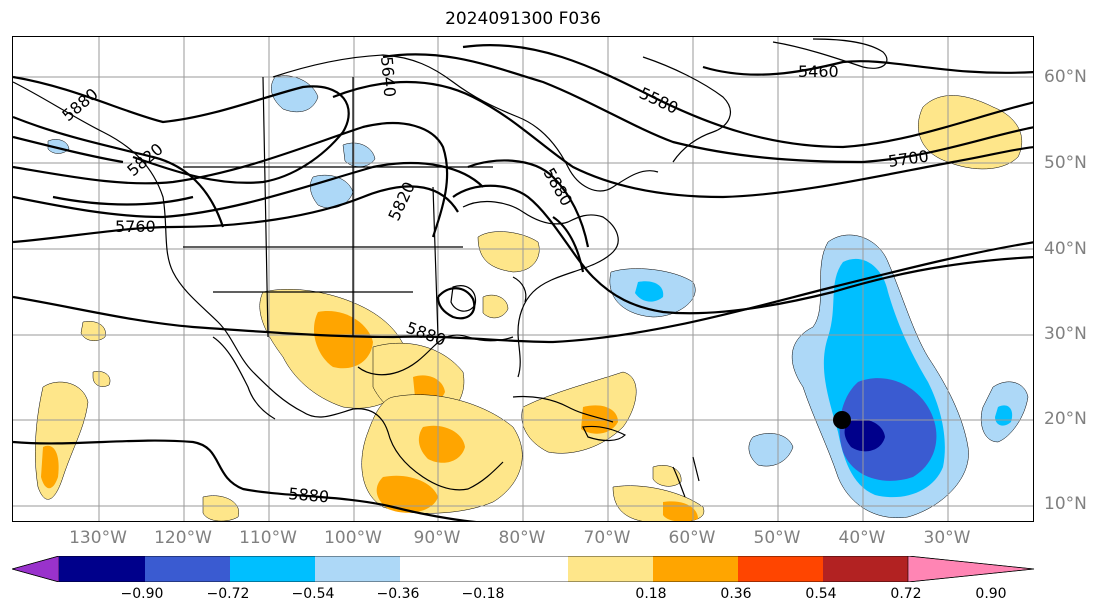  What do you see at coordinates (1065, 504) in the screenshot?
I see `lat-label: 10°N` at bounding box center [1065, 504].